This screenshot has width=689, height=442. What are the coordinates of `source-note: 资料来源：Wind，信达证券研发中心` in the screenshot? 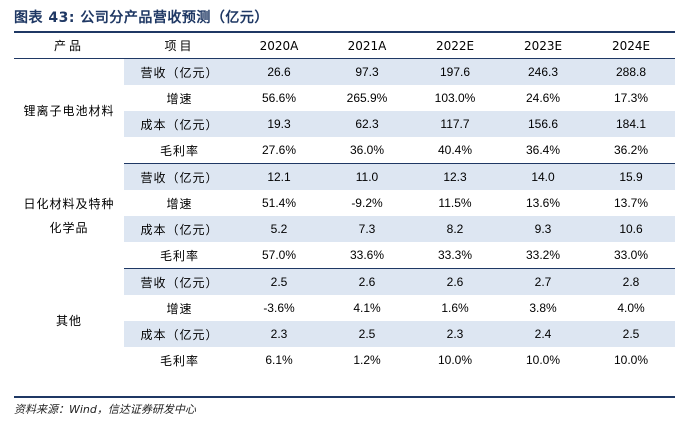 It's located at (105, 409).